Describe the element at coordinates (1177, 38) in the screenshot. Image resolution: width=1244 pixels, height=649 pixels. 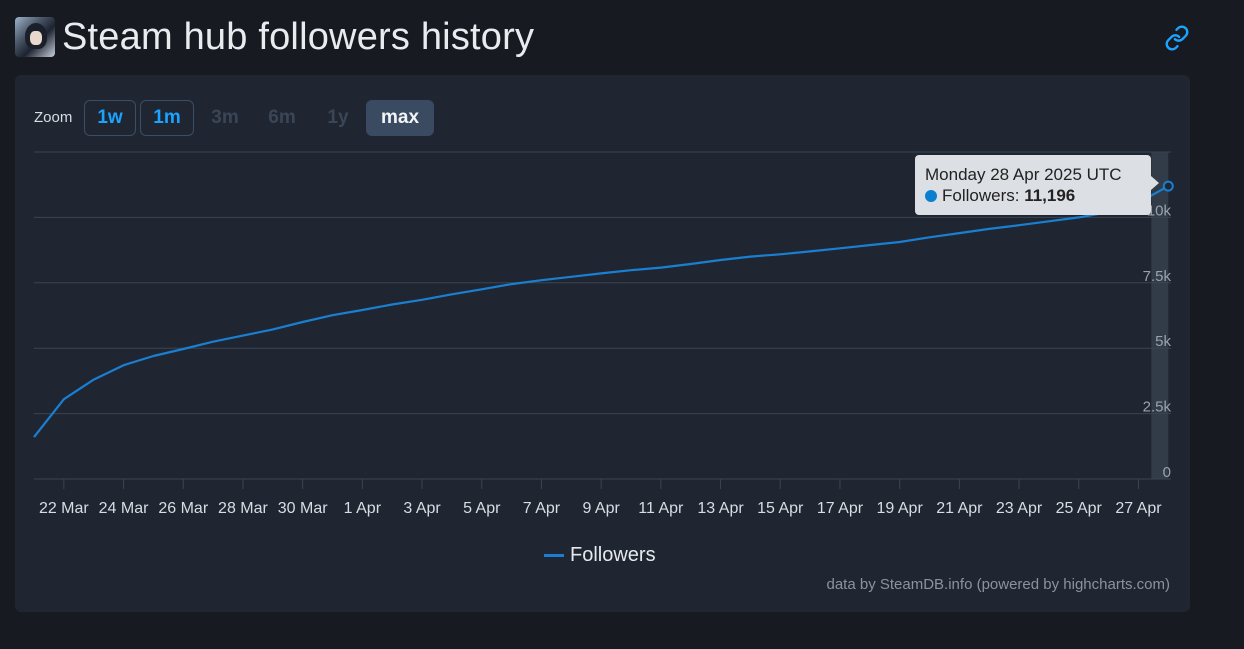
I see `link-icon` at that location.